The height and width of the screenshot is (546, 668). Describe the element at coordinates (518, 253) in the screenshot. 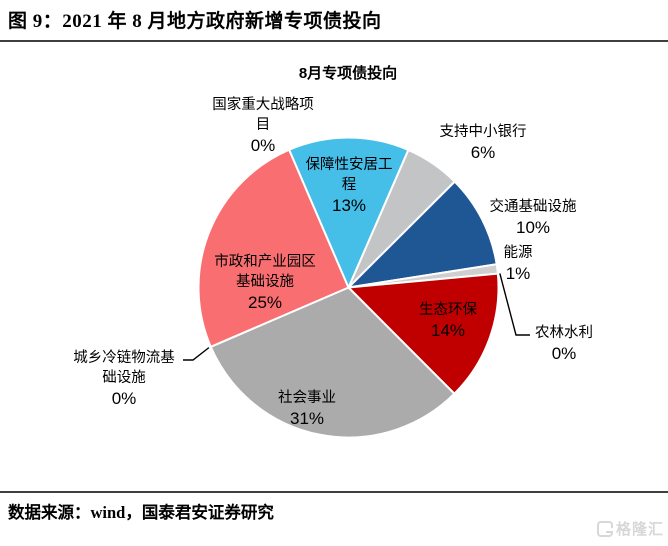

I see `slice-label: 能源` at that location.